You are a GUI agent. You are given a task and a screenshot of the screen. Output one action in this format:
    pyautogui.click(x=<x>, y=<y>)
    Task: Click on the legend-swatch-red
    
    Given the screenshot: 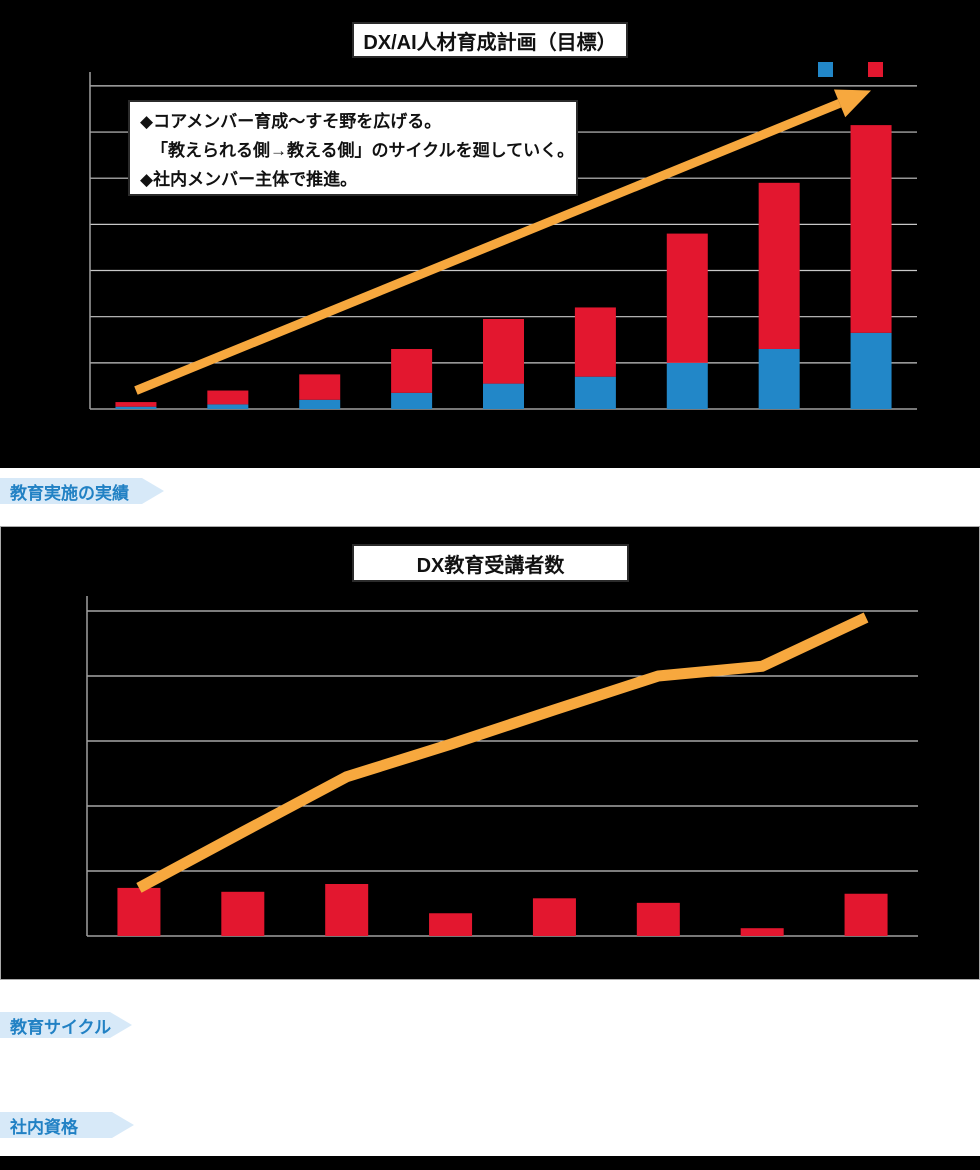 What is the action you would take?
    pyautogui.click(x=875, y=69)
    